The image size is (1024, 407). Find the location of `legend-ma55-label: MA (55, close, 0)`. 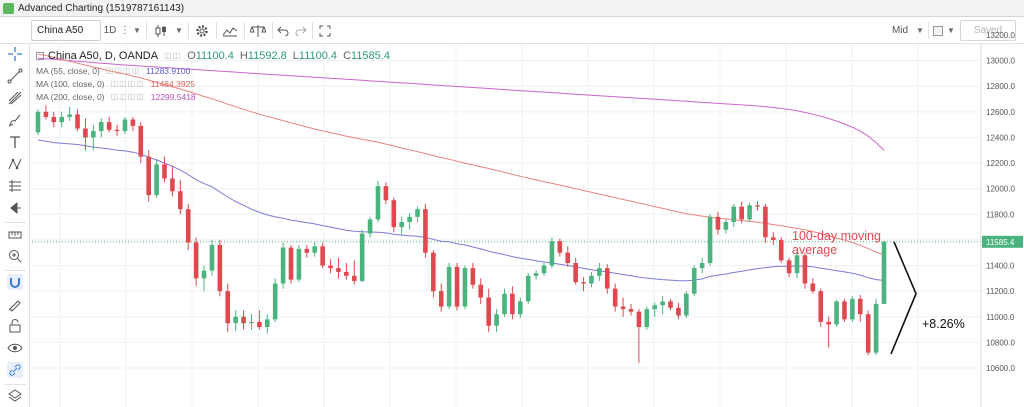

legend-ma55-label: MA (55, close, 0) is located at coordinates (68, 70).